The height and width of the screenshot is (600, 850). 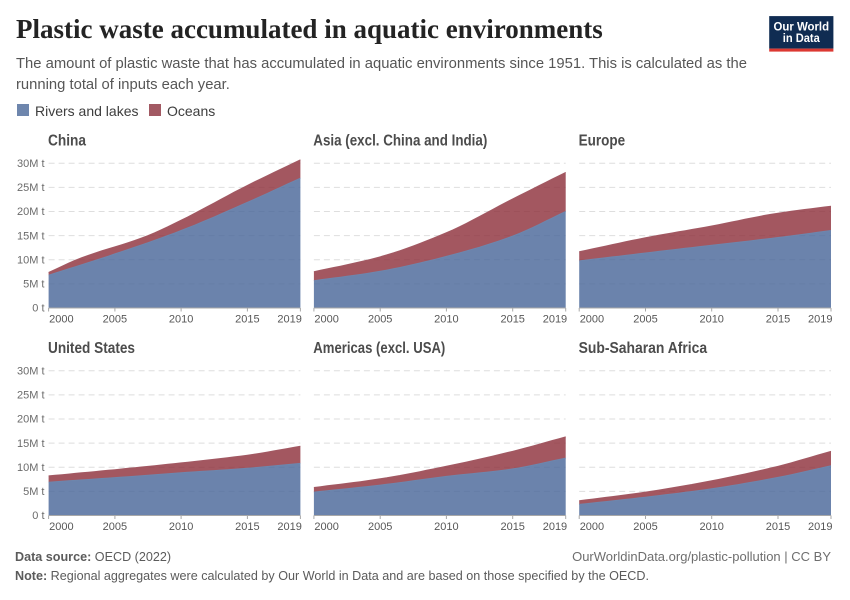 What do you see at coordinates (643, 348) in the screenshot?
I see `svg-text: Sub-Saharan Africa` at bounding box center [643, 348].